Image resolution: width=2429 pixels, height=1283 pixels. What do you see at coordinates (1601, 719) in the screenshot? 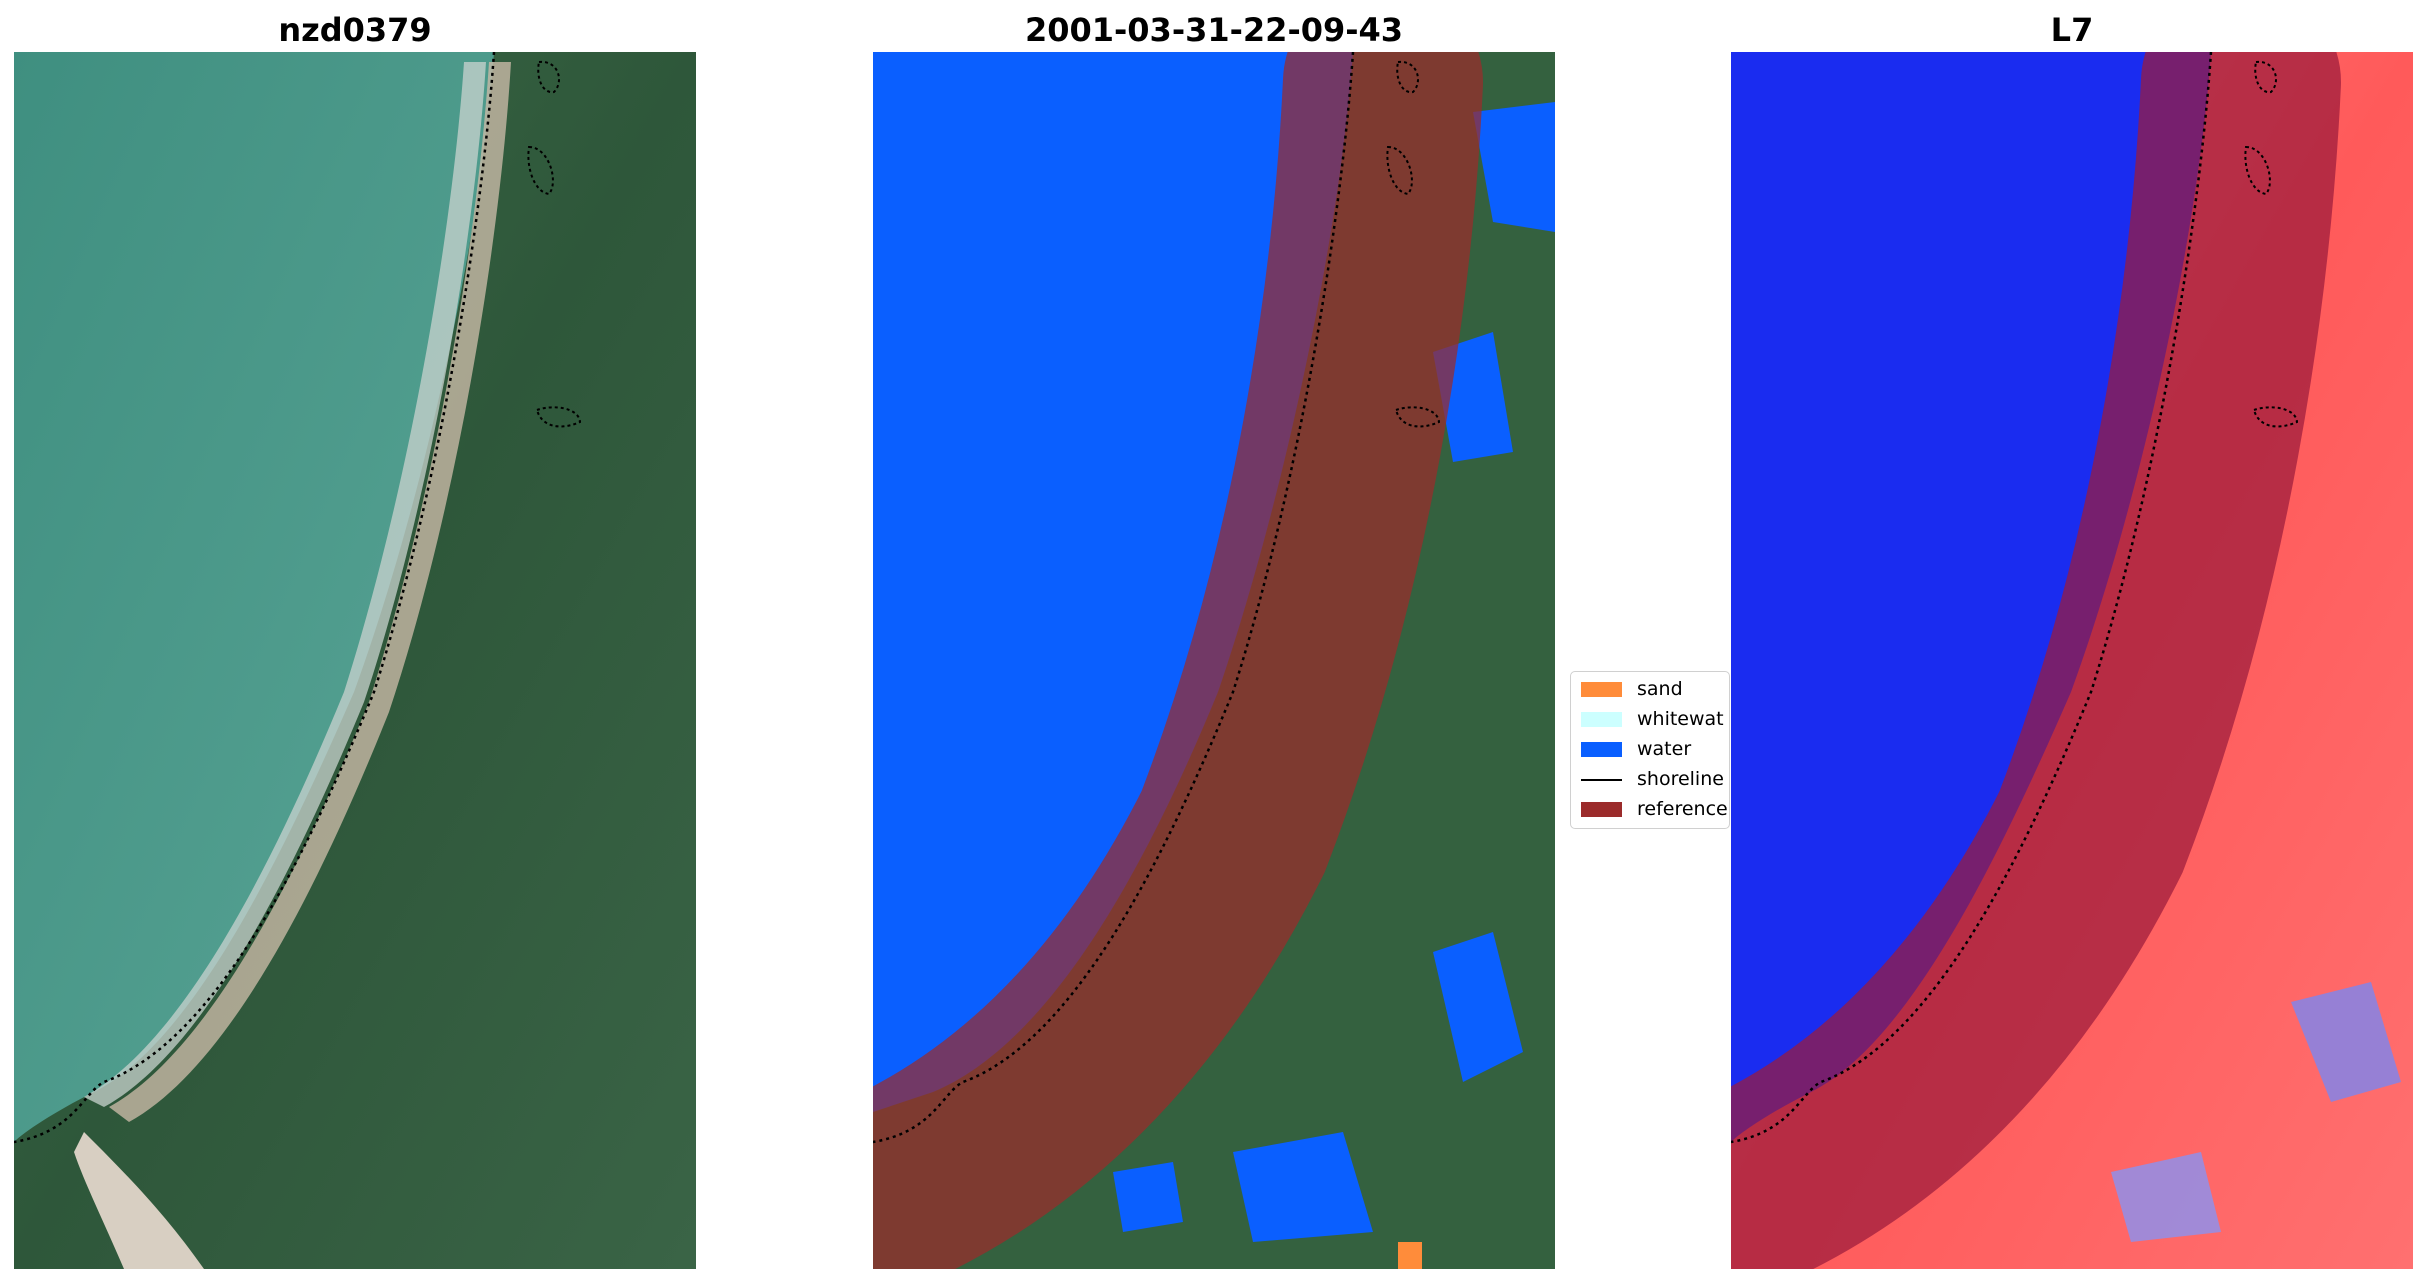
I see `legend-swatch-whitewater` at bounding box center [1601, 719].